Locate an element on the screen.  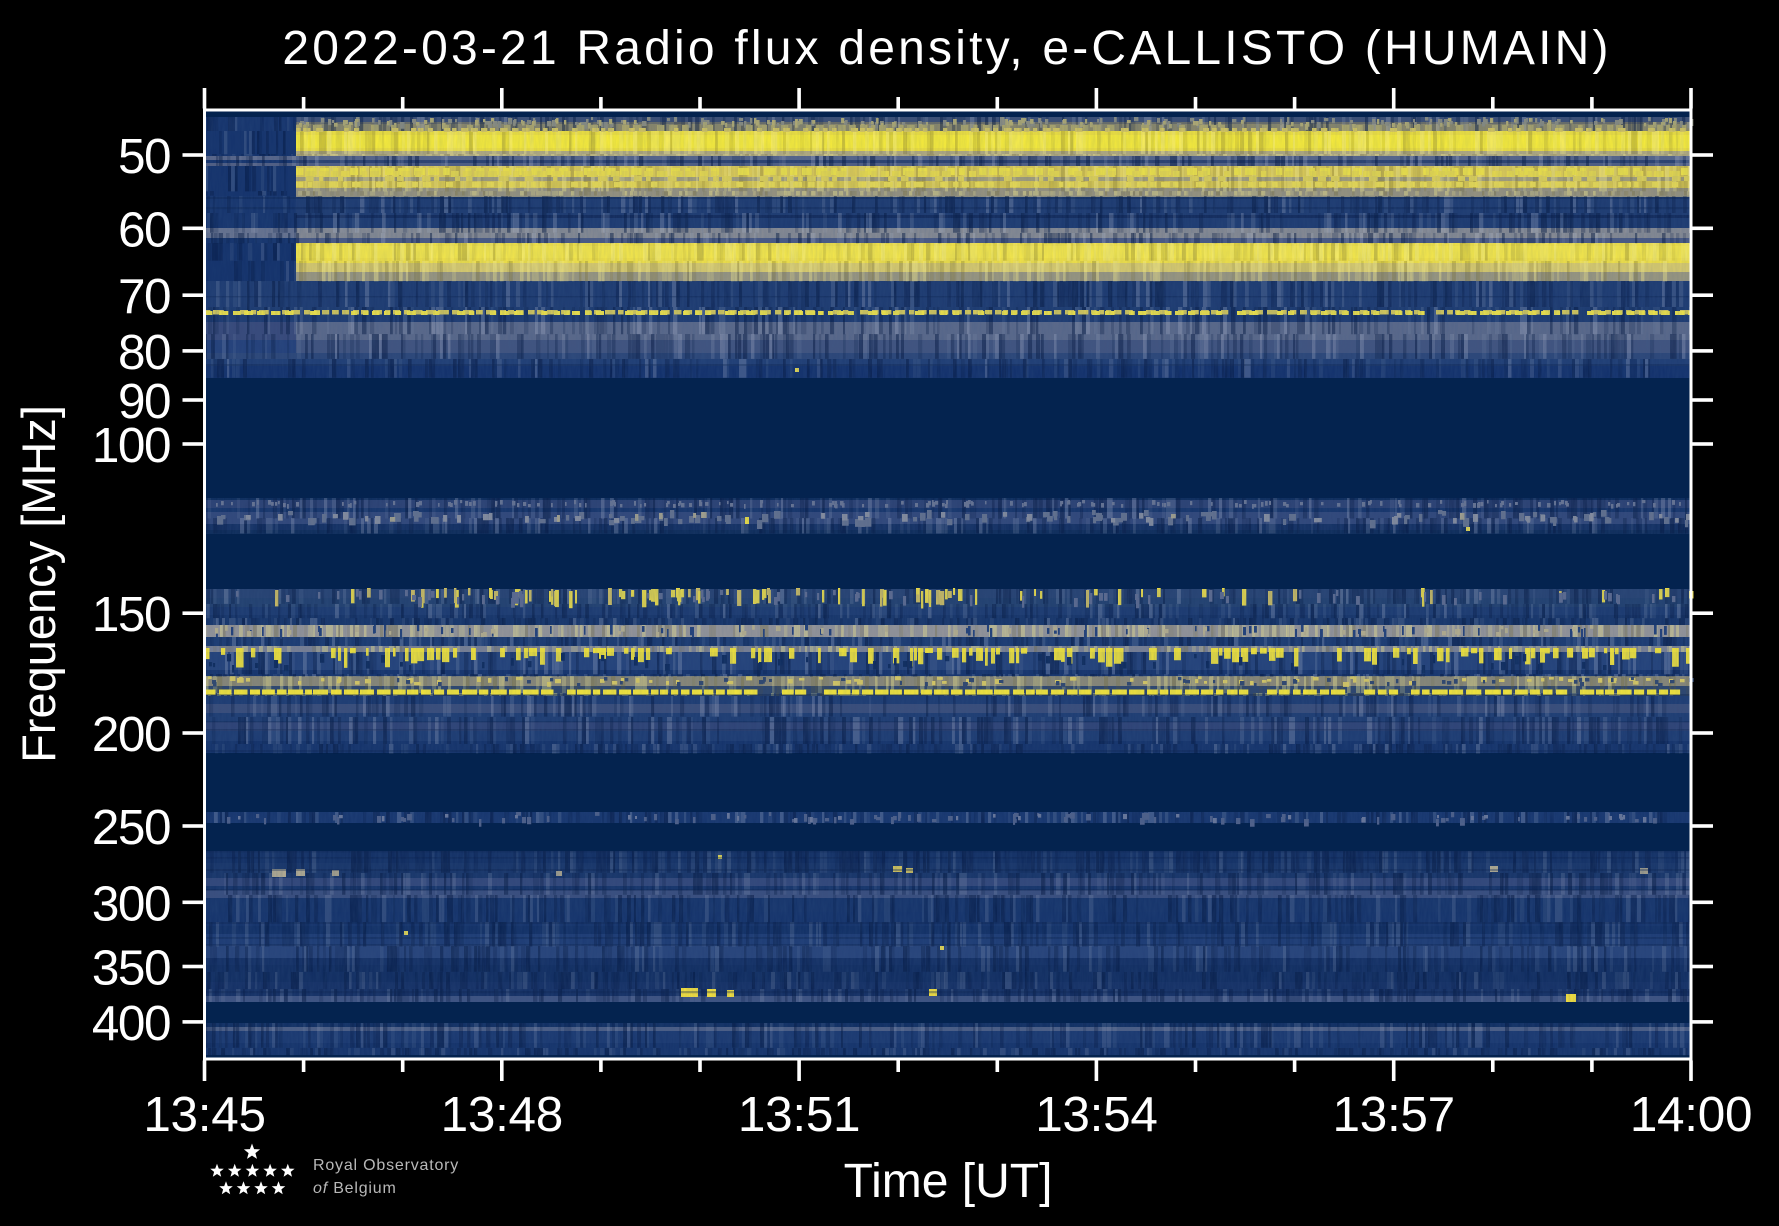
svg-text: Frequency [MHz] is located at coordinates (38, 584).